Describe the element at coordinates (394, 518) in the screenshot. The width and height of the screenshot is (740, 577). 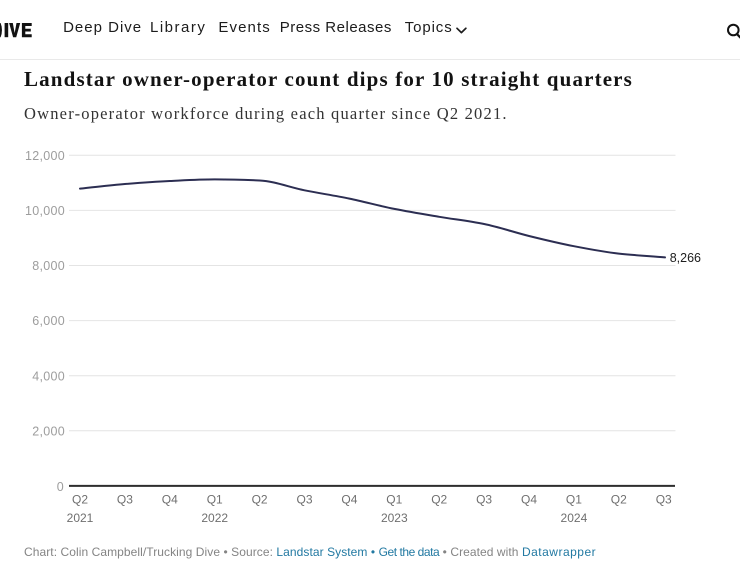
I see `svg-text: 2023` at that location.